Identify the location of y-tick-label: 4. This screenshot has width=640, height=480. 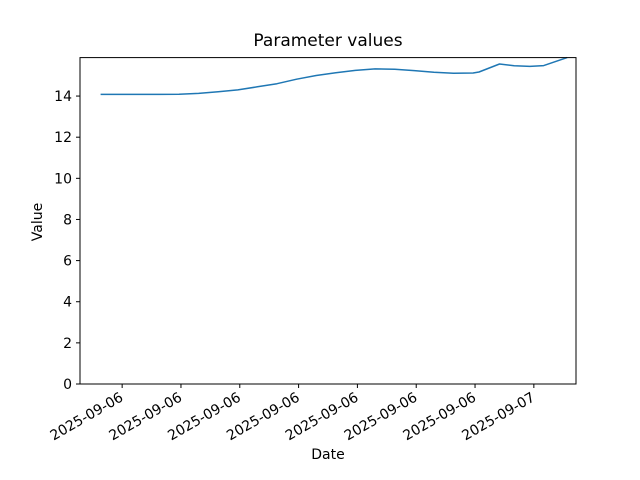
(67, 303).